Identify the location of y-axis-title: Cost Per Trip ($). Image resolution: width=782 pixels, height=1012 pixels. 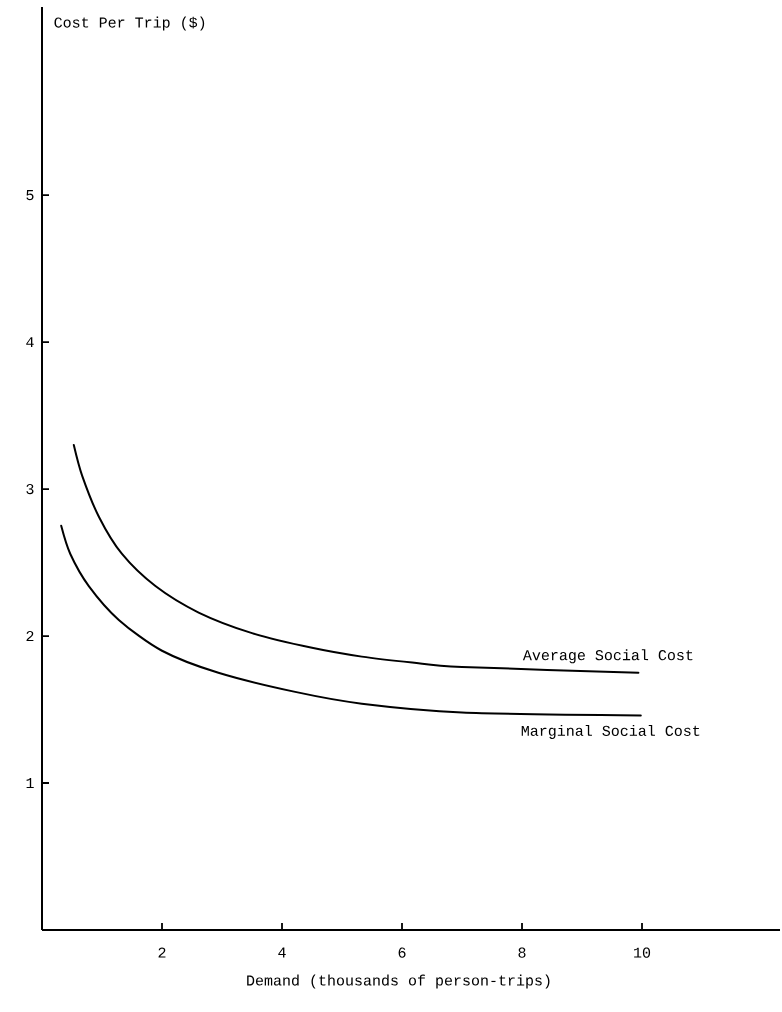
(129, 23).